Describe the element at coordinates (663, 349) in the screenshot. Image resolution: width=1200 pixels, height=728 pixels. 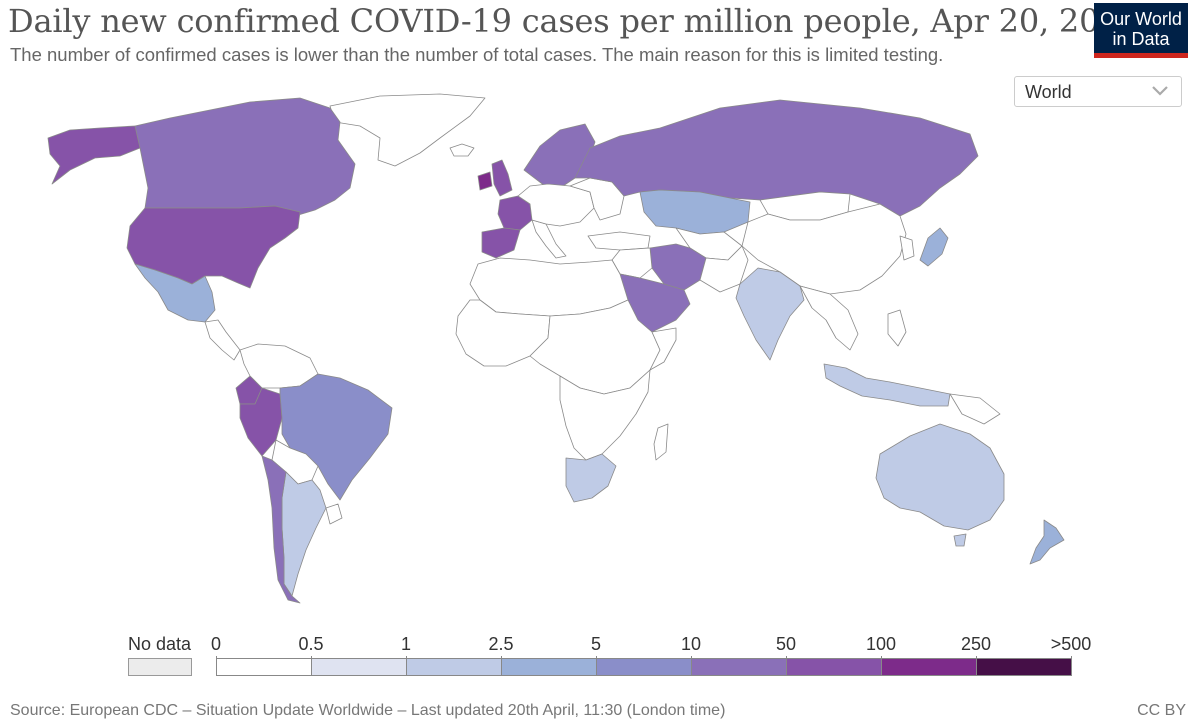
I see `country-horn-of-africa` at that location.